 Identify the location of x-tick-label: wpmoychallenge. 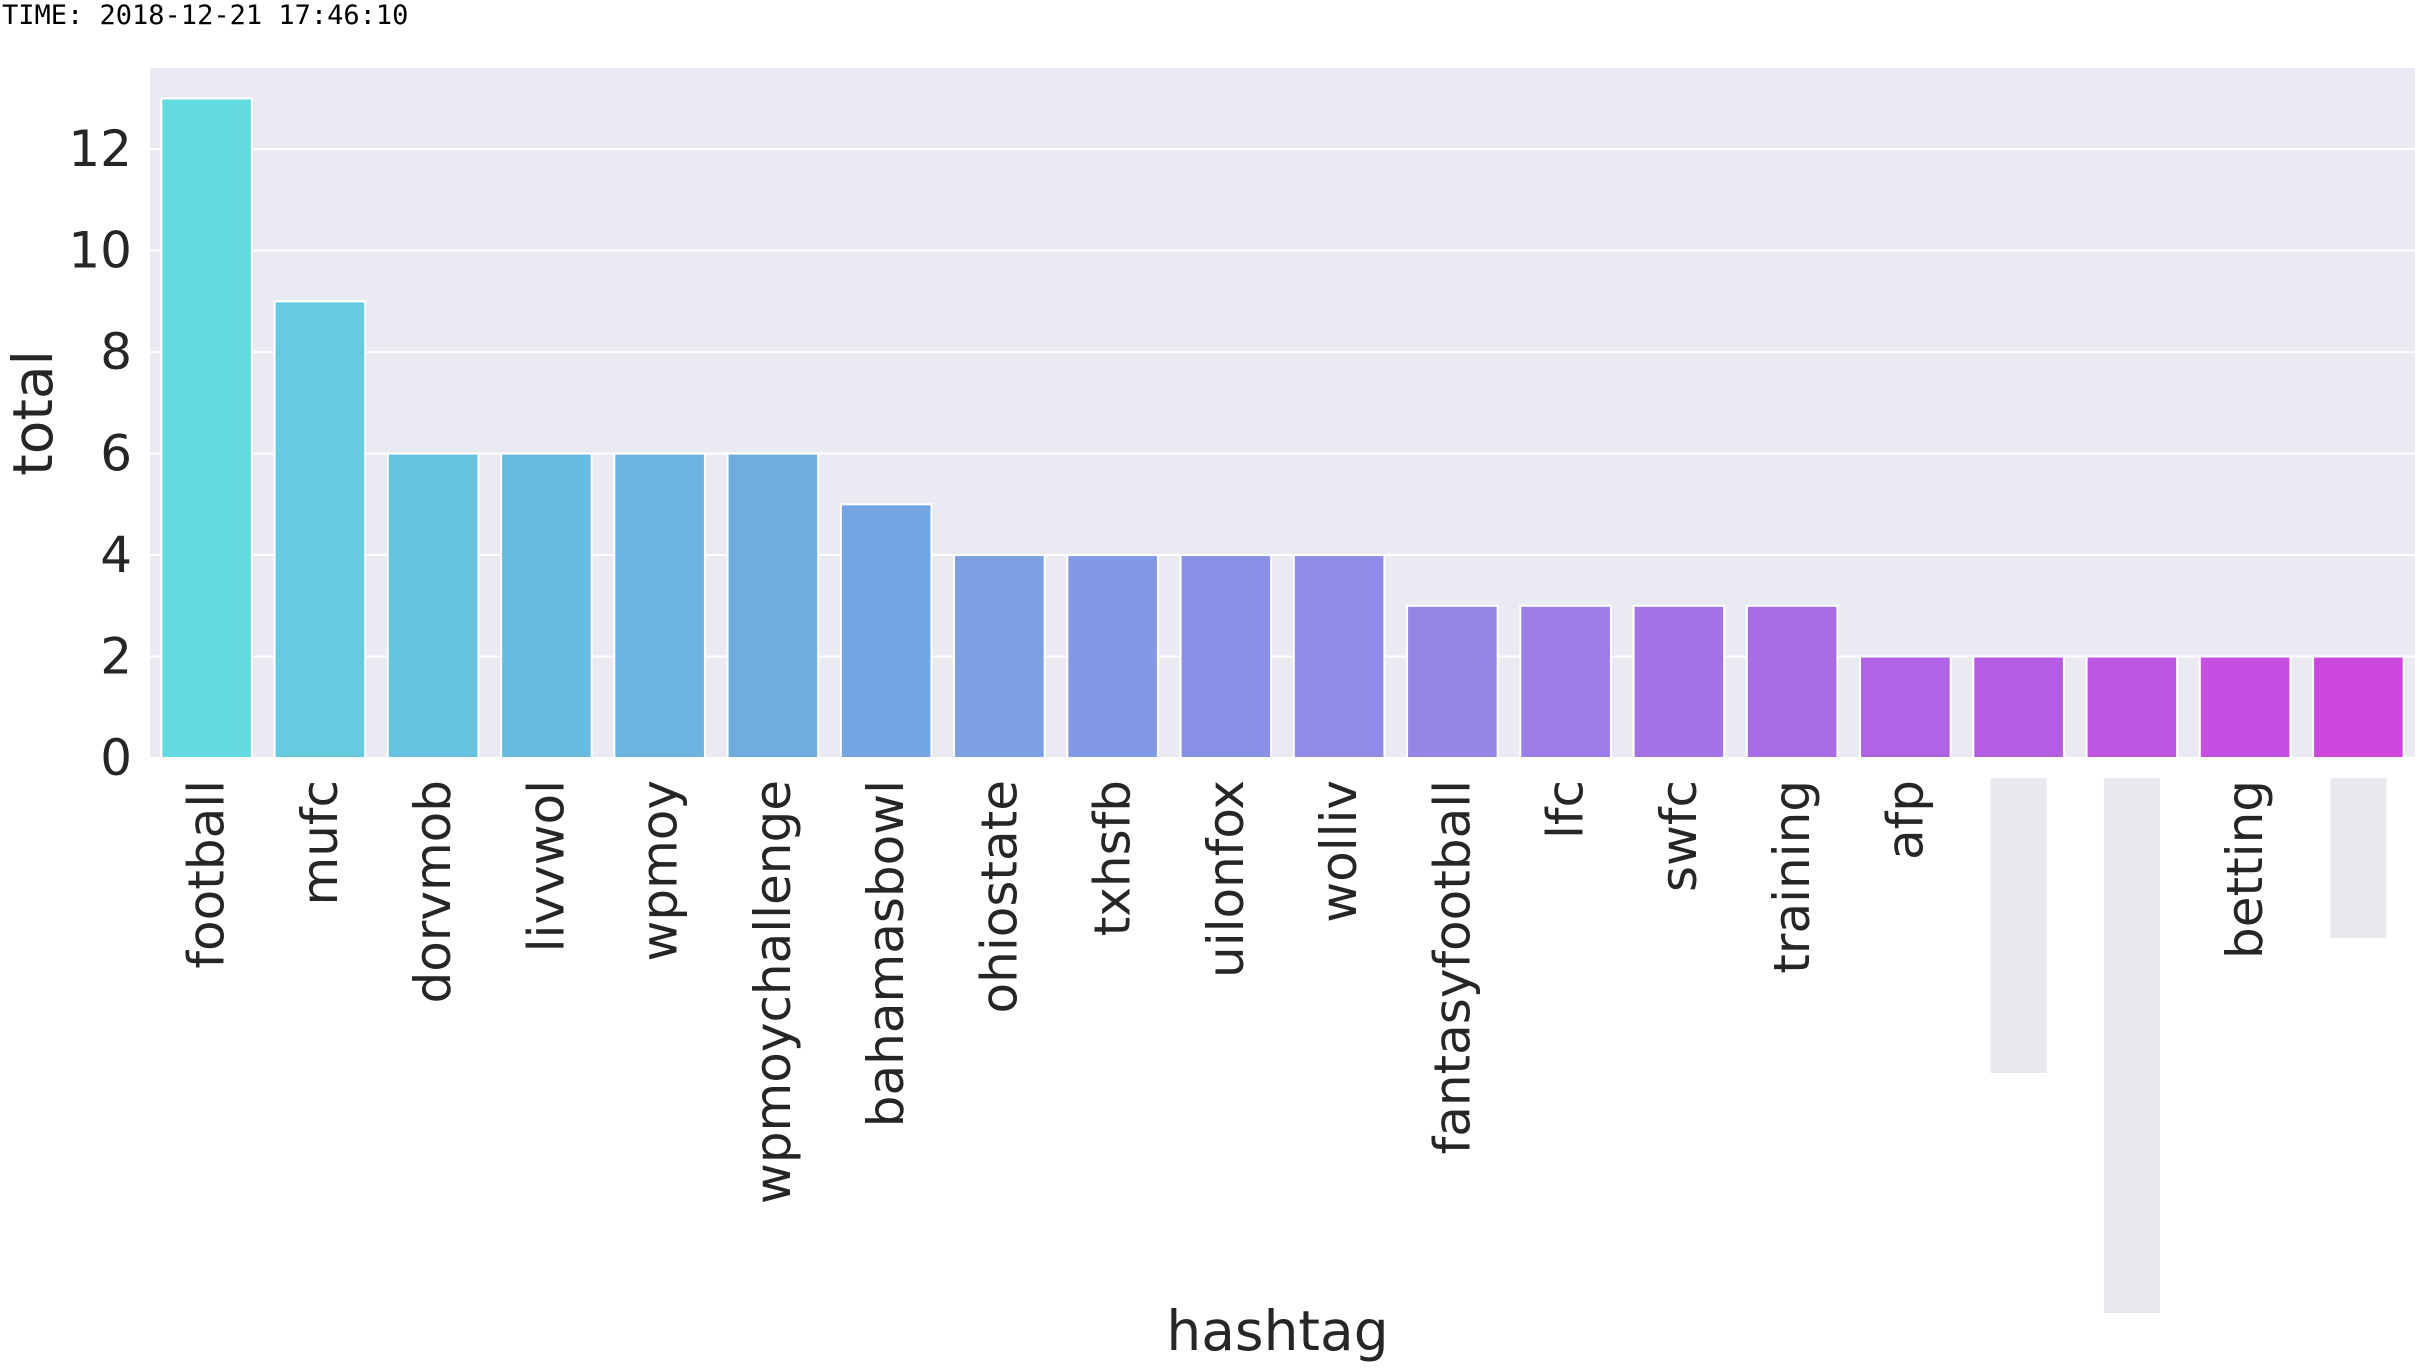
(773, 992).